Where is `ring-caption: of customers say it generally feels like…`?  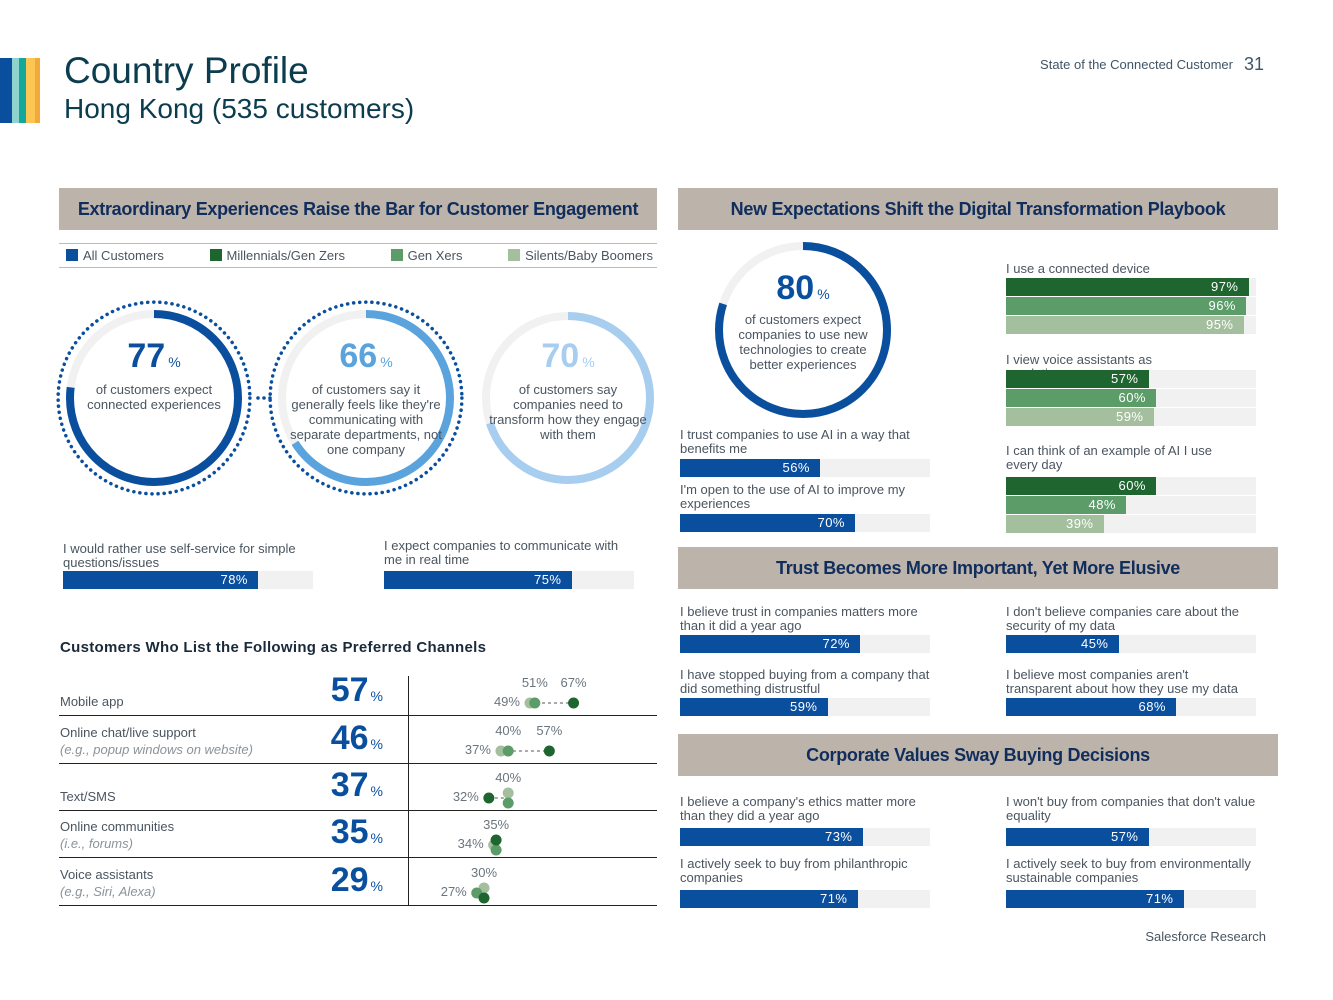 ring-caption: of customers say it generally feels like… is located at coordinates (366, 419).